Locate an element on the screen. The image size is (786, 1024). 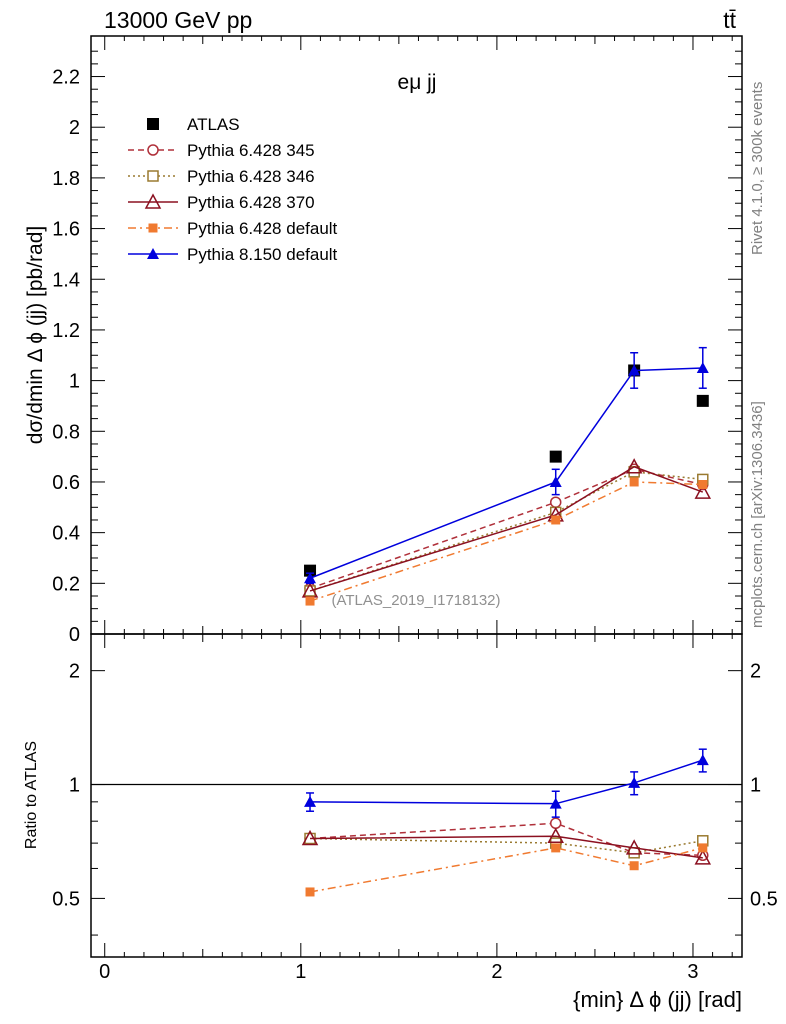
header-energy-label: 13000 GeV pp is located at coordinates (178, 20).